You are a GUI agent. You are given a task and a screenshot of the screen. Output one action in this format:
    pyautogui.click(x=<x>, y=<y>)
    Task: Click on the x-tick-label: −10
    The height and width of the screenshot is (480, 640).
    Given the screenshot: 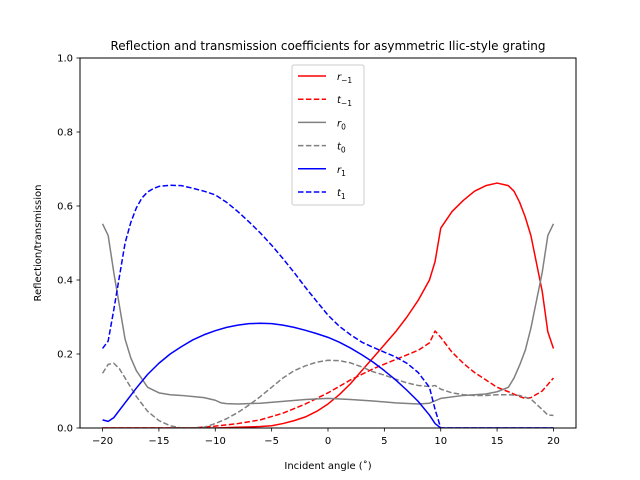 What is the action you would take?
    pyautogui.click(x=215, y=441)
    